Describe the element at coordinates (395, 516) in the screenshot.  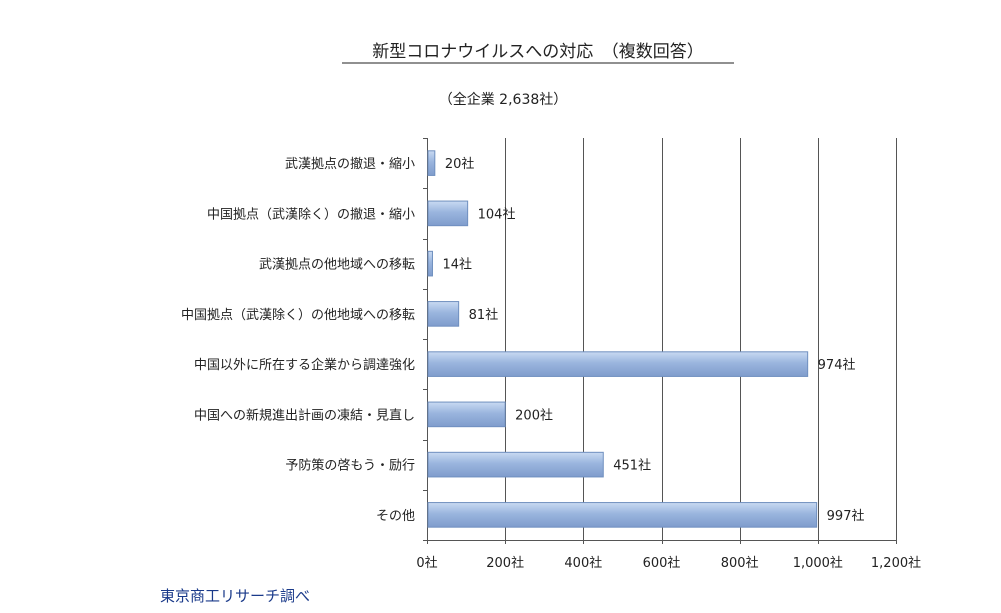
I see `category-label: その他` at that location.